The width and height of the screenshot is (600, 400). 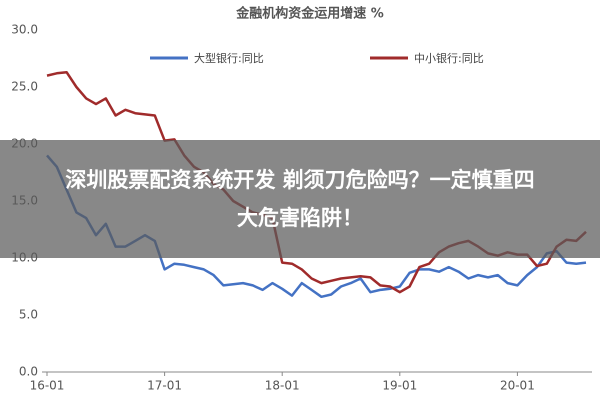 I want to click on y-tick-label: 5.0, so click(x=28, y=315).